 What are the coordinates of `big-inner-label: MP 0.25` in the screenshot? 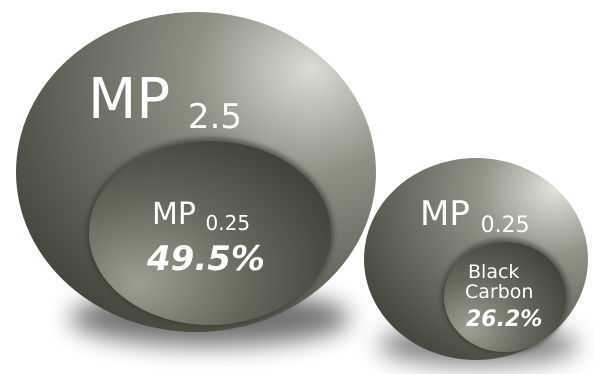 It's located at (201, 216).